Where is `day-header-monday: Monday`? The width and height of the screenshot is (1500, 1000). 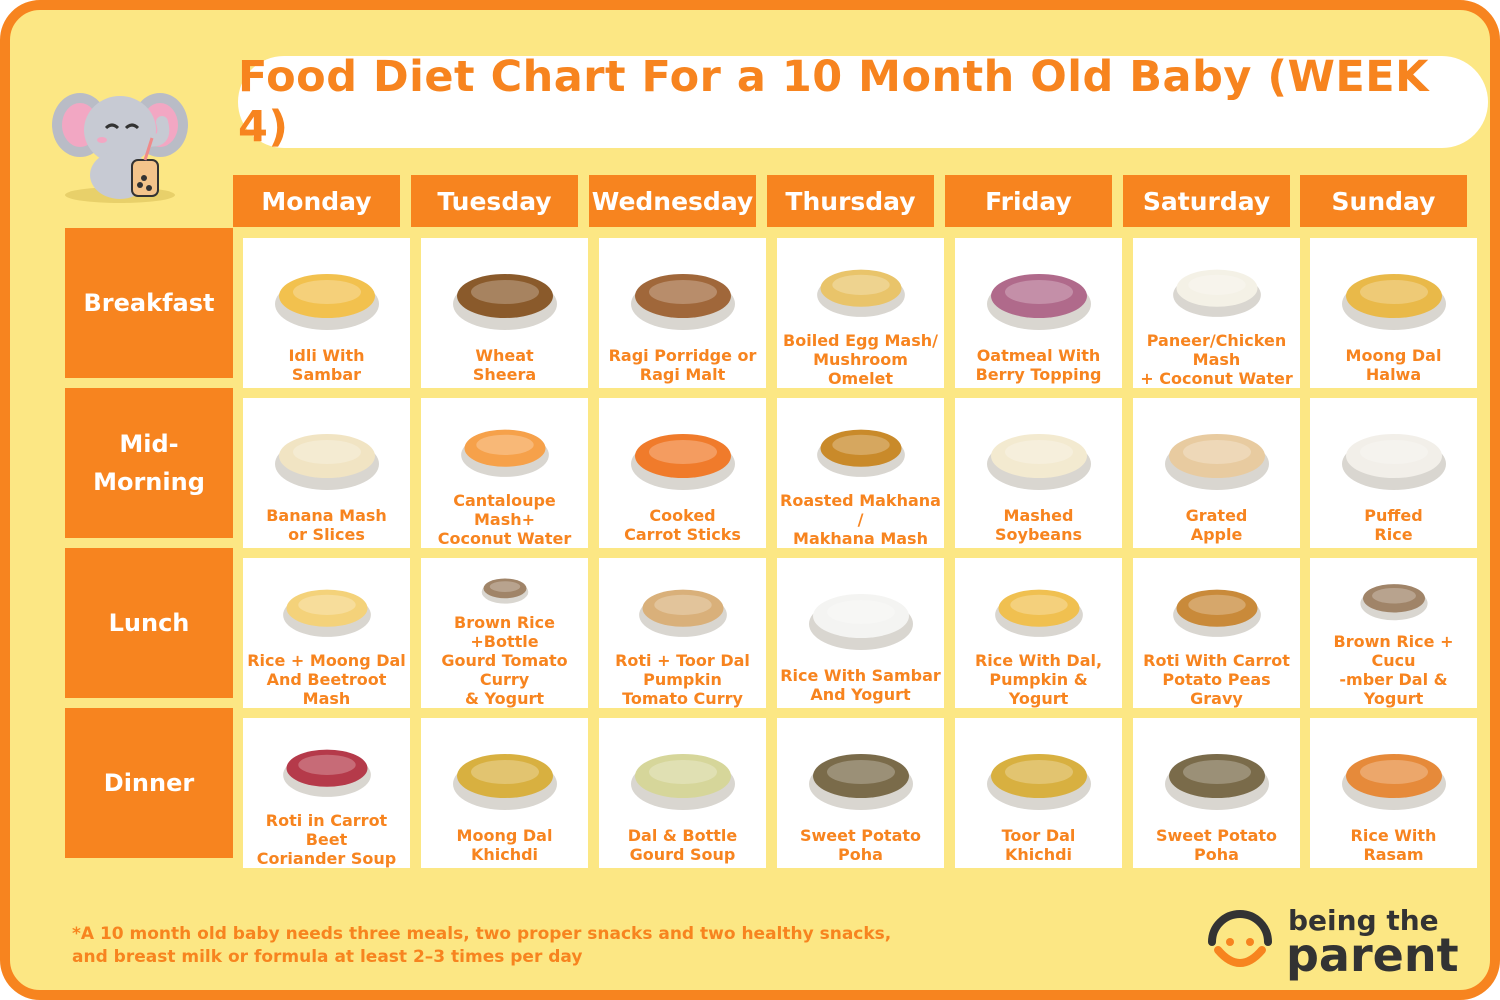 day-header-monday: Monday is located at coordinates (316, 201).